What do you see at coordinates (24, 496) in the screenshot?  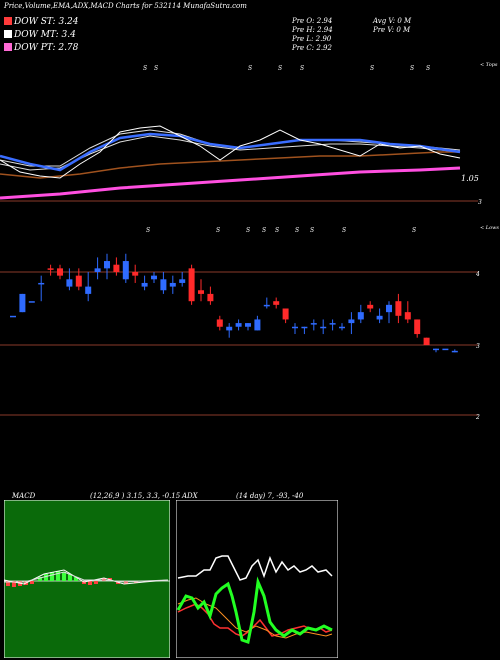 I see `macd-title: MACD` at bounding box center [24, 496].